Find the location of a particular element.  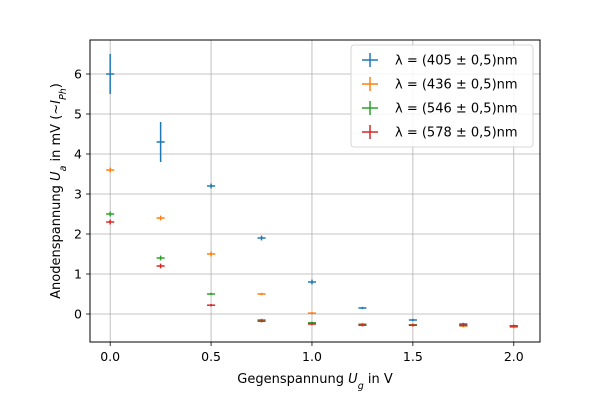

x-tick-label: 1.5 is located at coordinates (413, 356).